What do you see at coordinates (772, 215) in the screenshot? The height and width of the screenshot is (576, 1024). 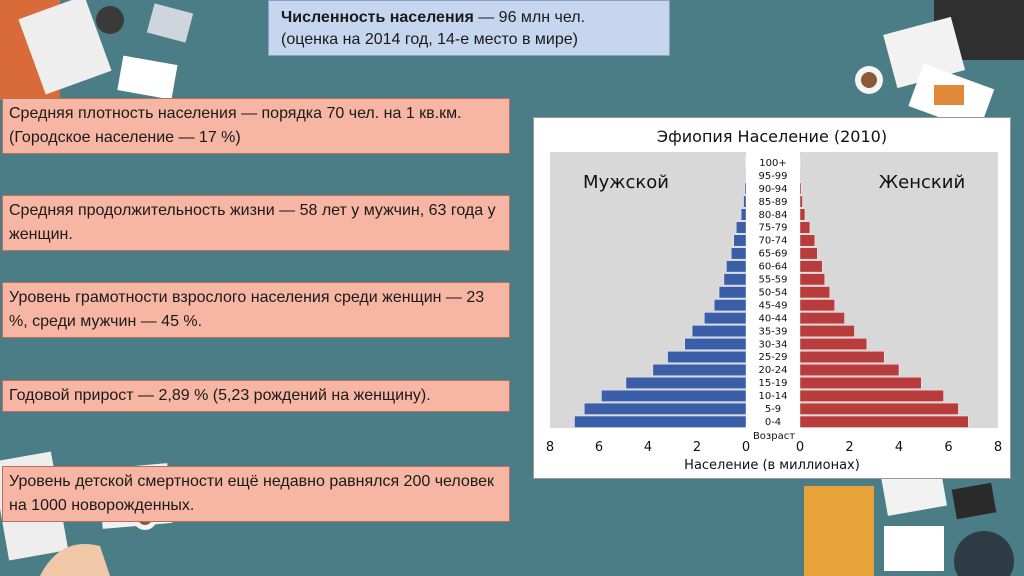 I see `age-label-80-84: 80-84` at bounding box center [772, 215].